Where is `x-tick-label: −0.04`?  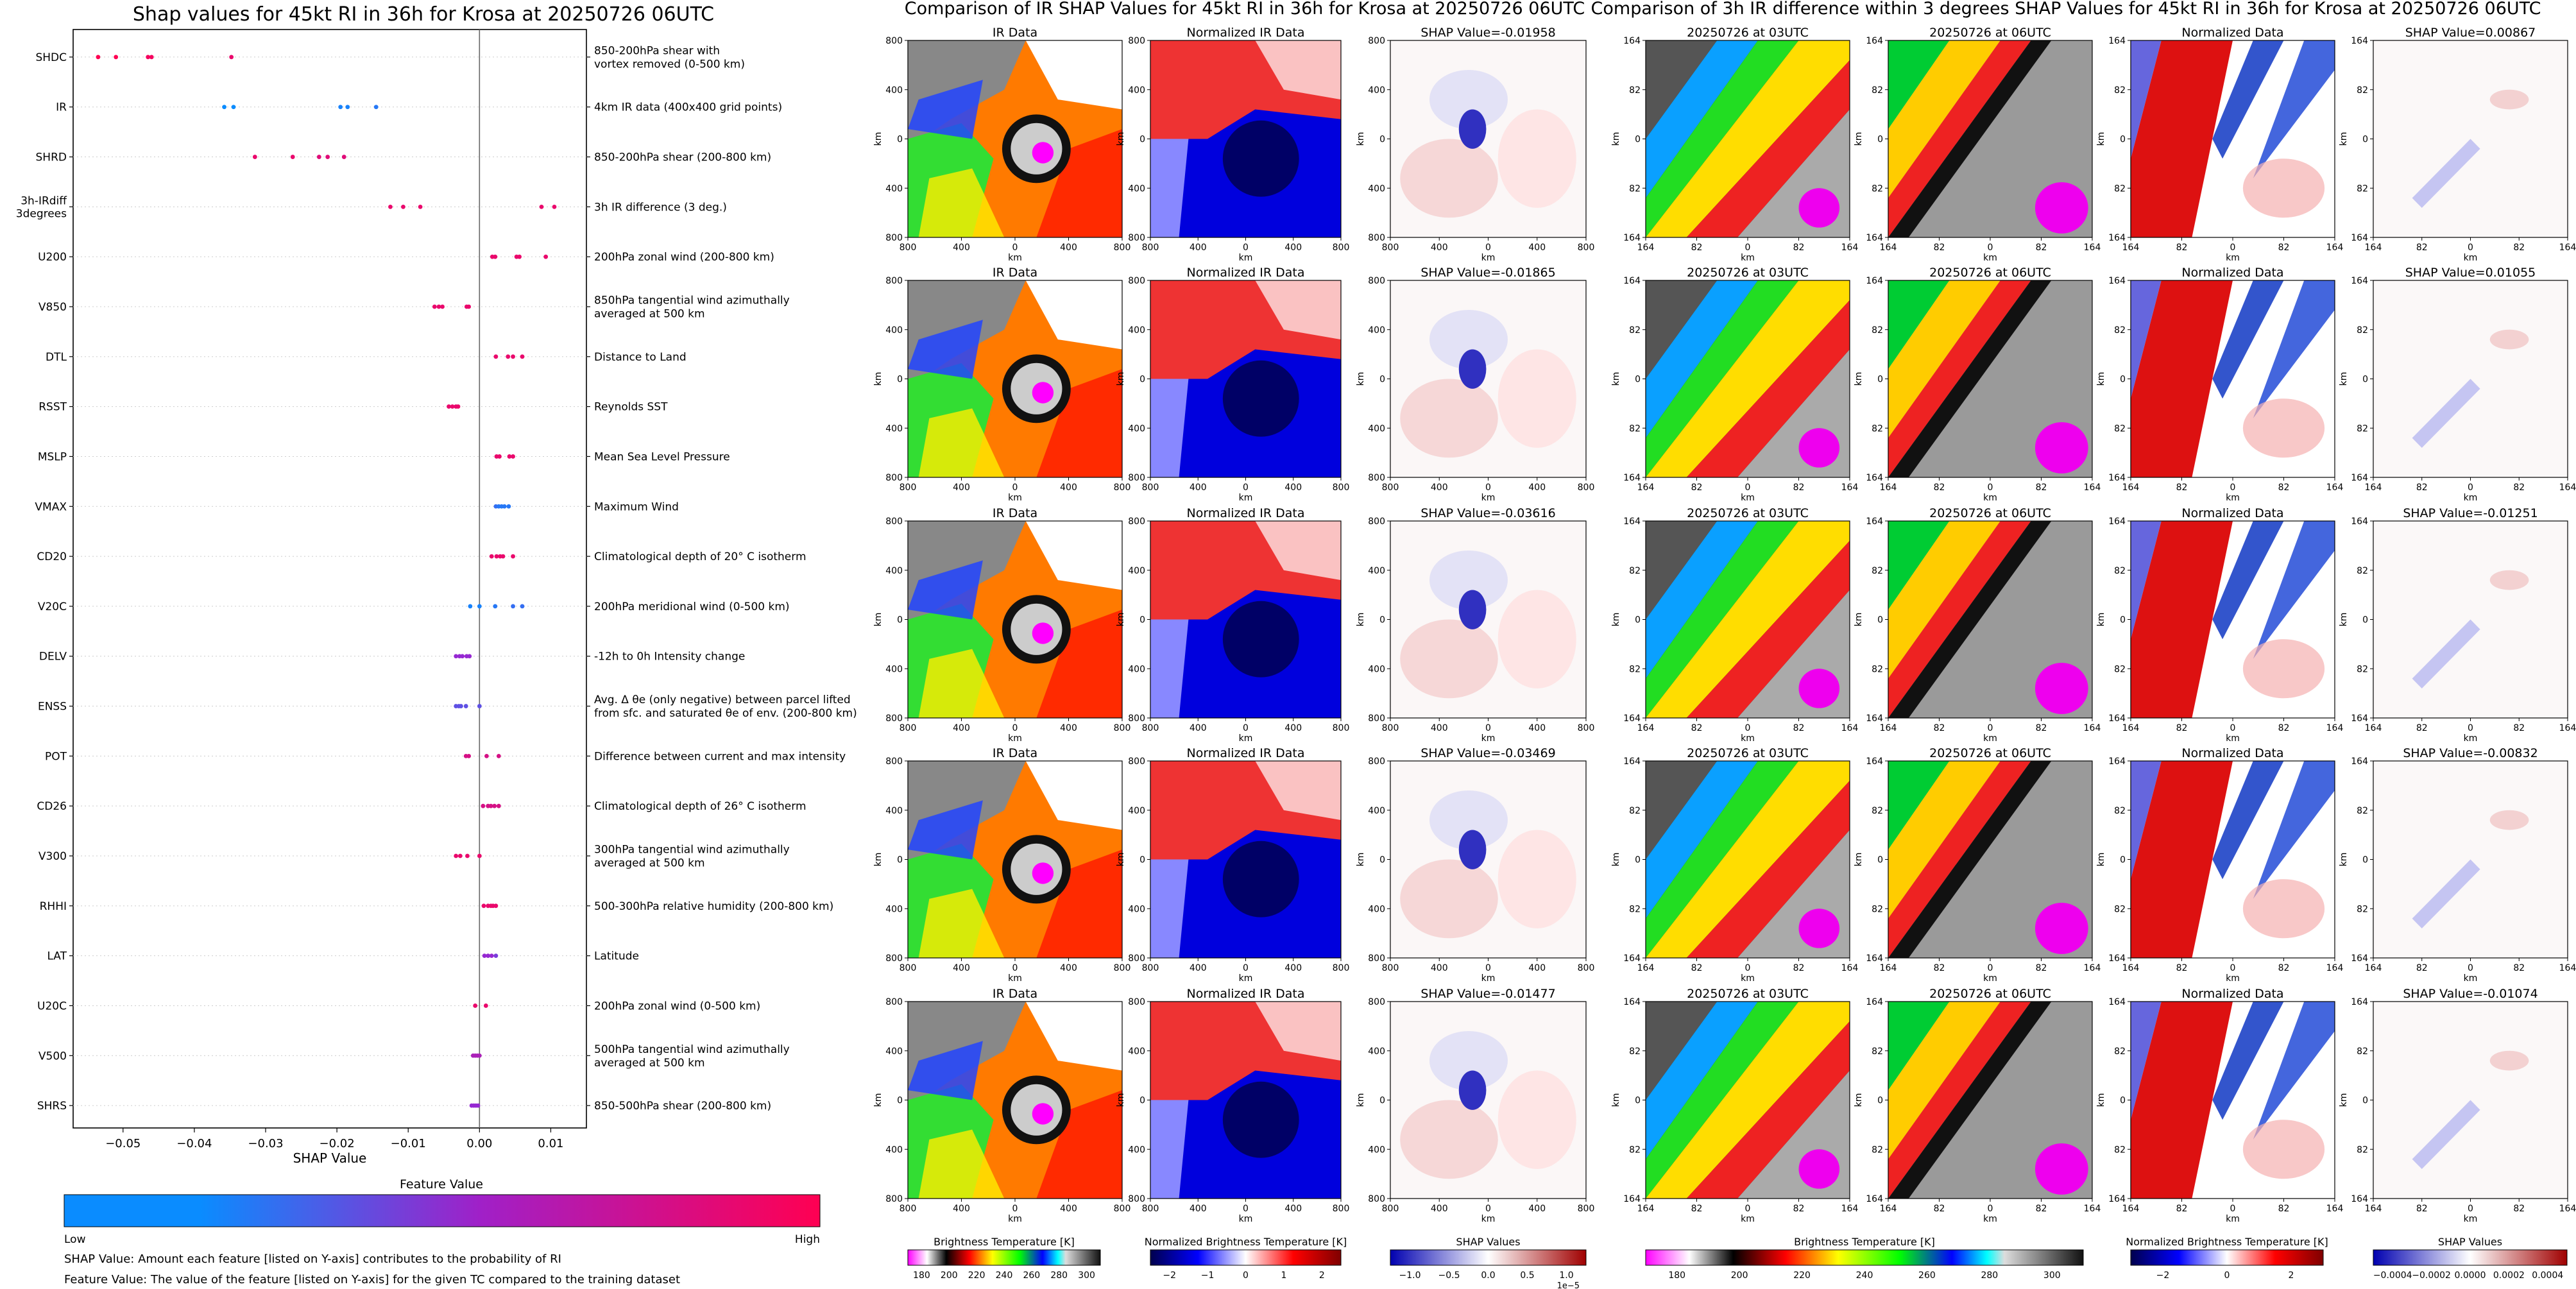
x-tick-label: −0.04 is located at coordinates (194, 1143).